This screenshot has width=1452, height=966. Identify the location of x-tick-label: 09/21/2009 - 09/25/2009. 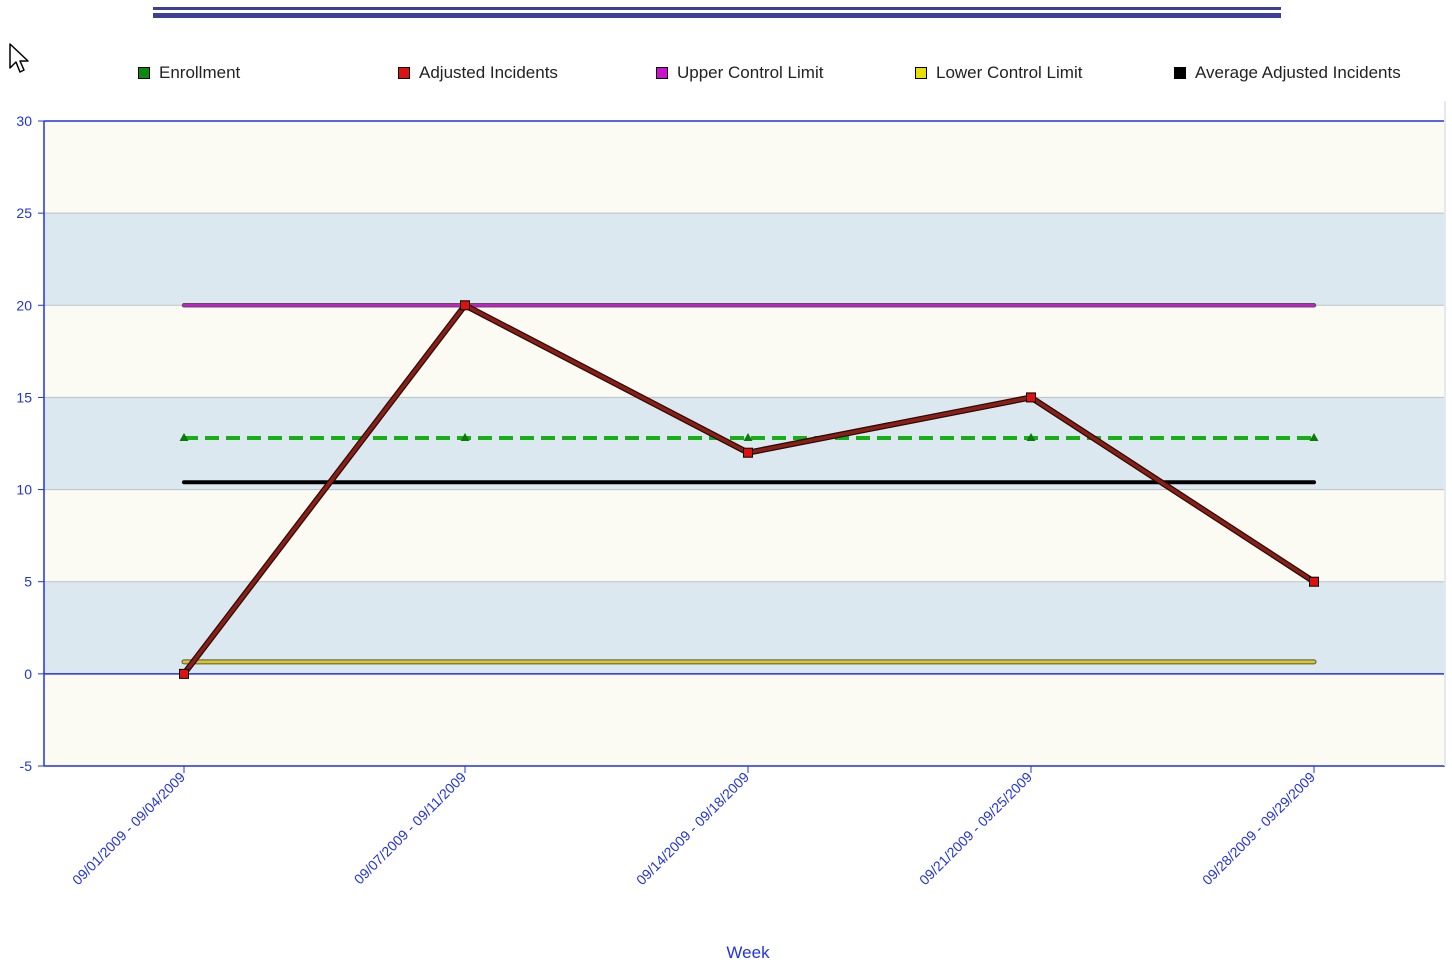
(975, 828).